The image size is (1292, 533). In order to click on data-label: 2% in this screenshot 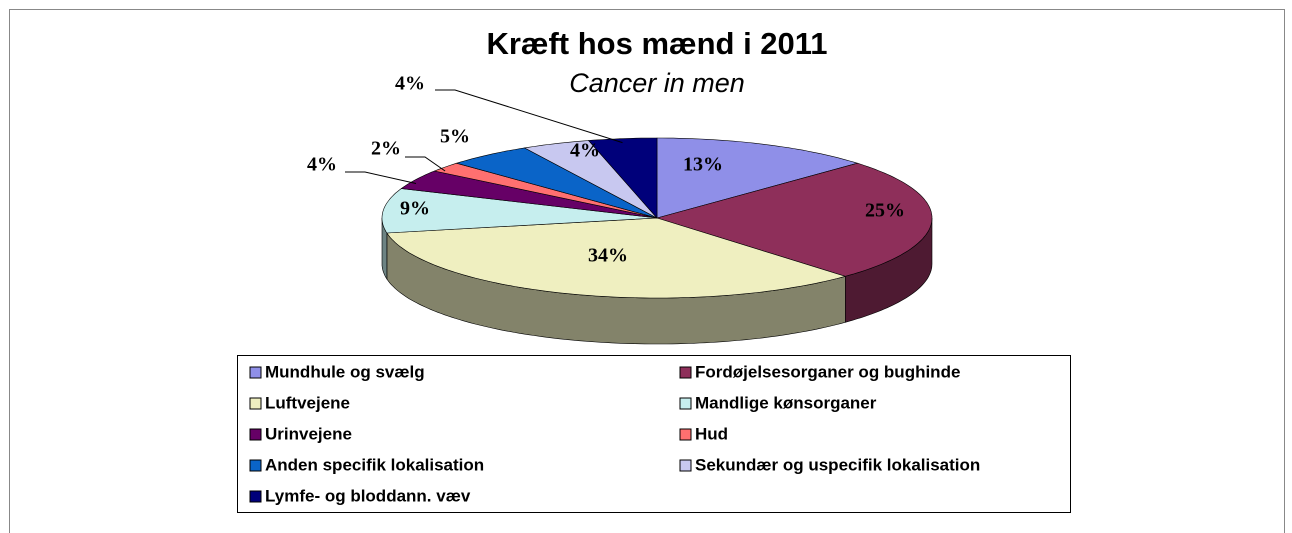, I will do `click(386, 149)`.